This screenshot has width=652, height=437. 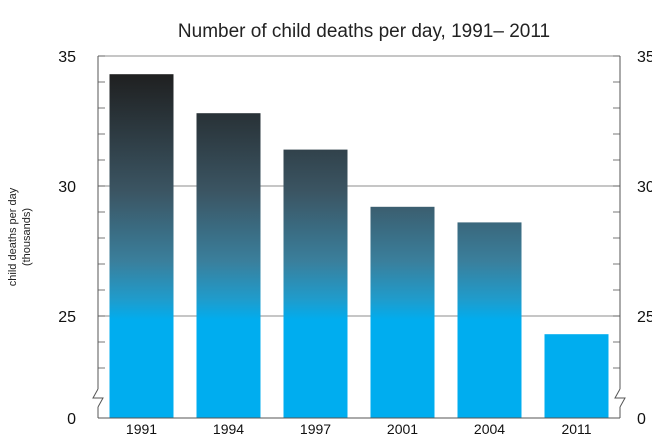 What do you see at coordinates (67, 57) in the screenshot?
I see `left-y-tick-label-35: 35` at bounding box center [67, 57].